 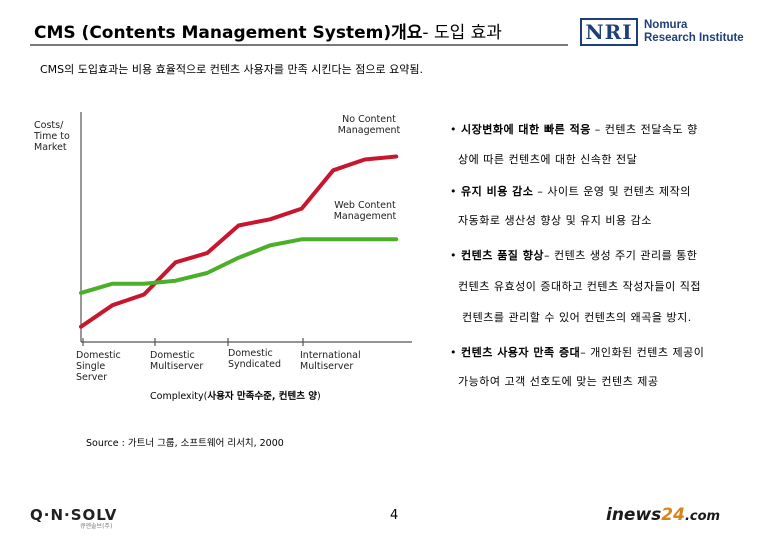 What do you see at coordinates (694, 38) in the screenshot?
I see `nri-logo-line2: Research Institute` at bounding box center [694, 38].